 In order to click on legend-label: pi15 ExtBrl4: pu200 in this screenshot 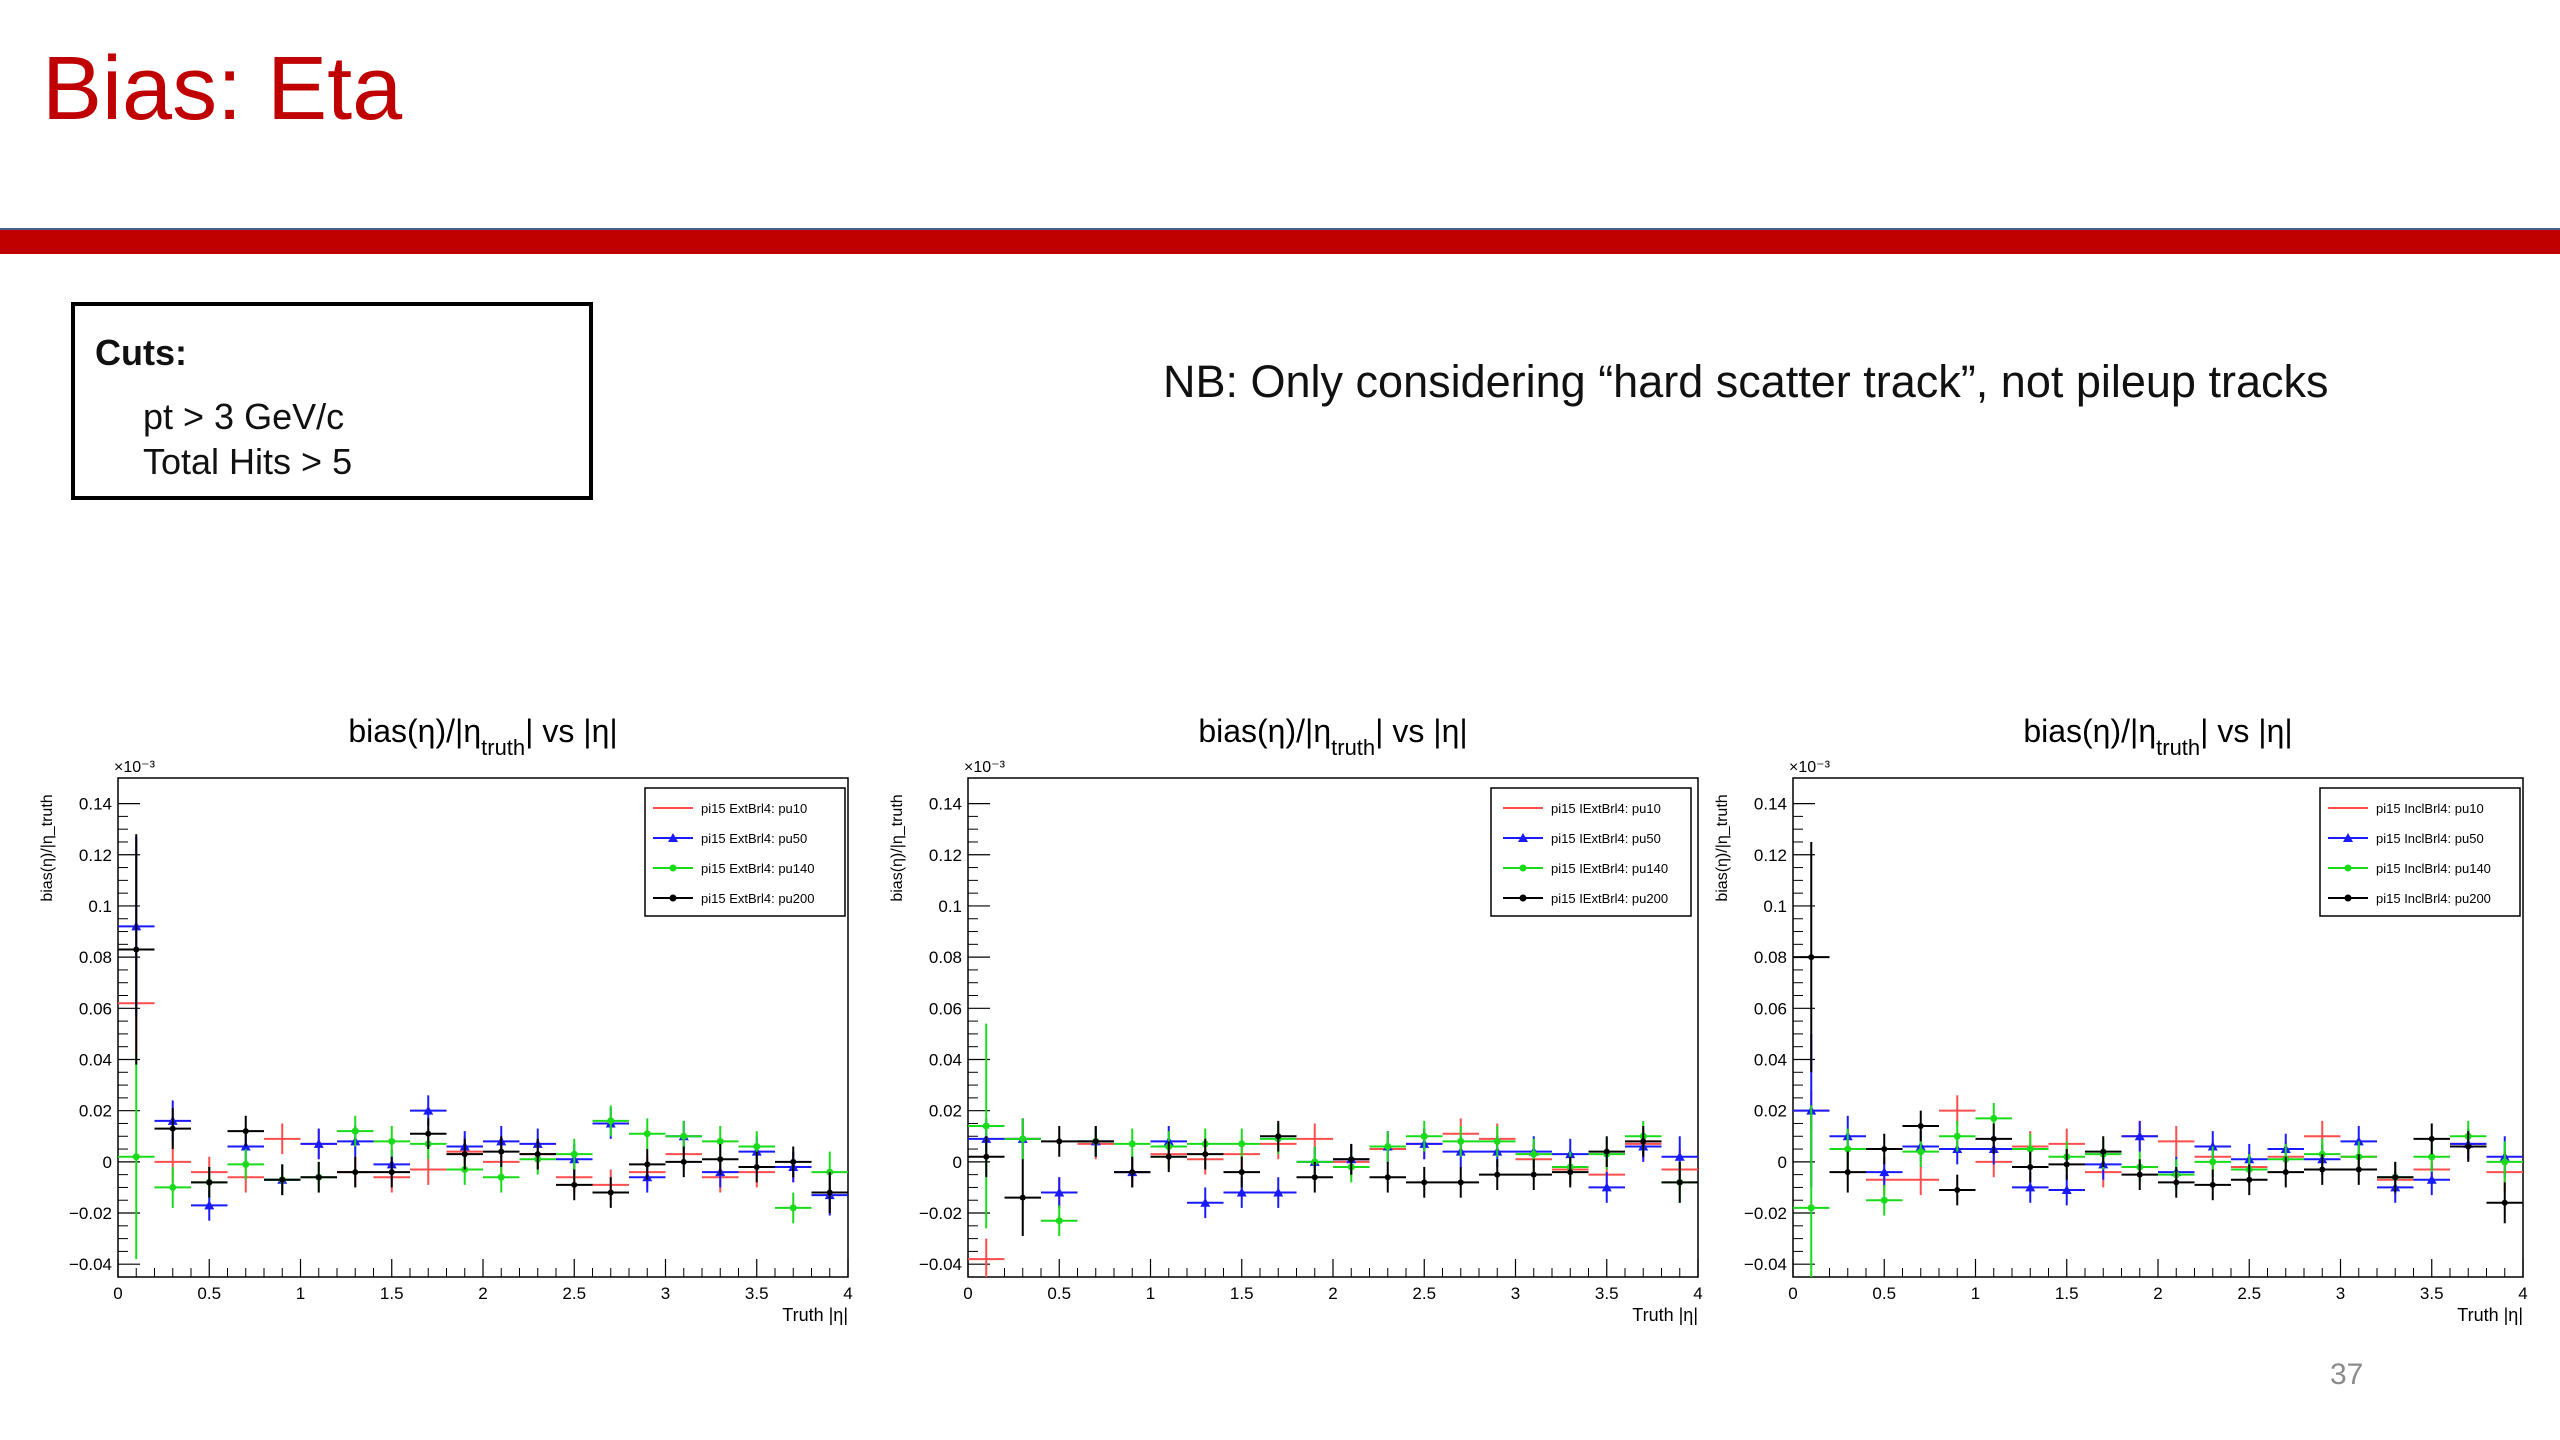, I will do `click(757, 898)`.